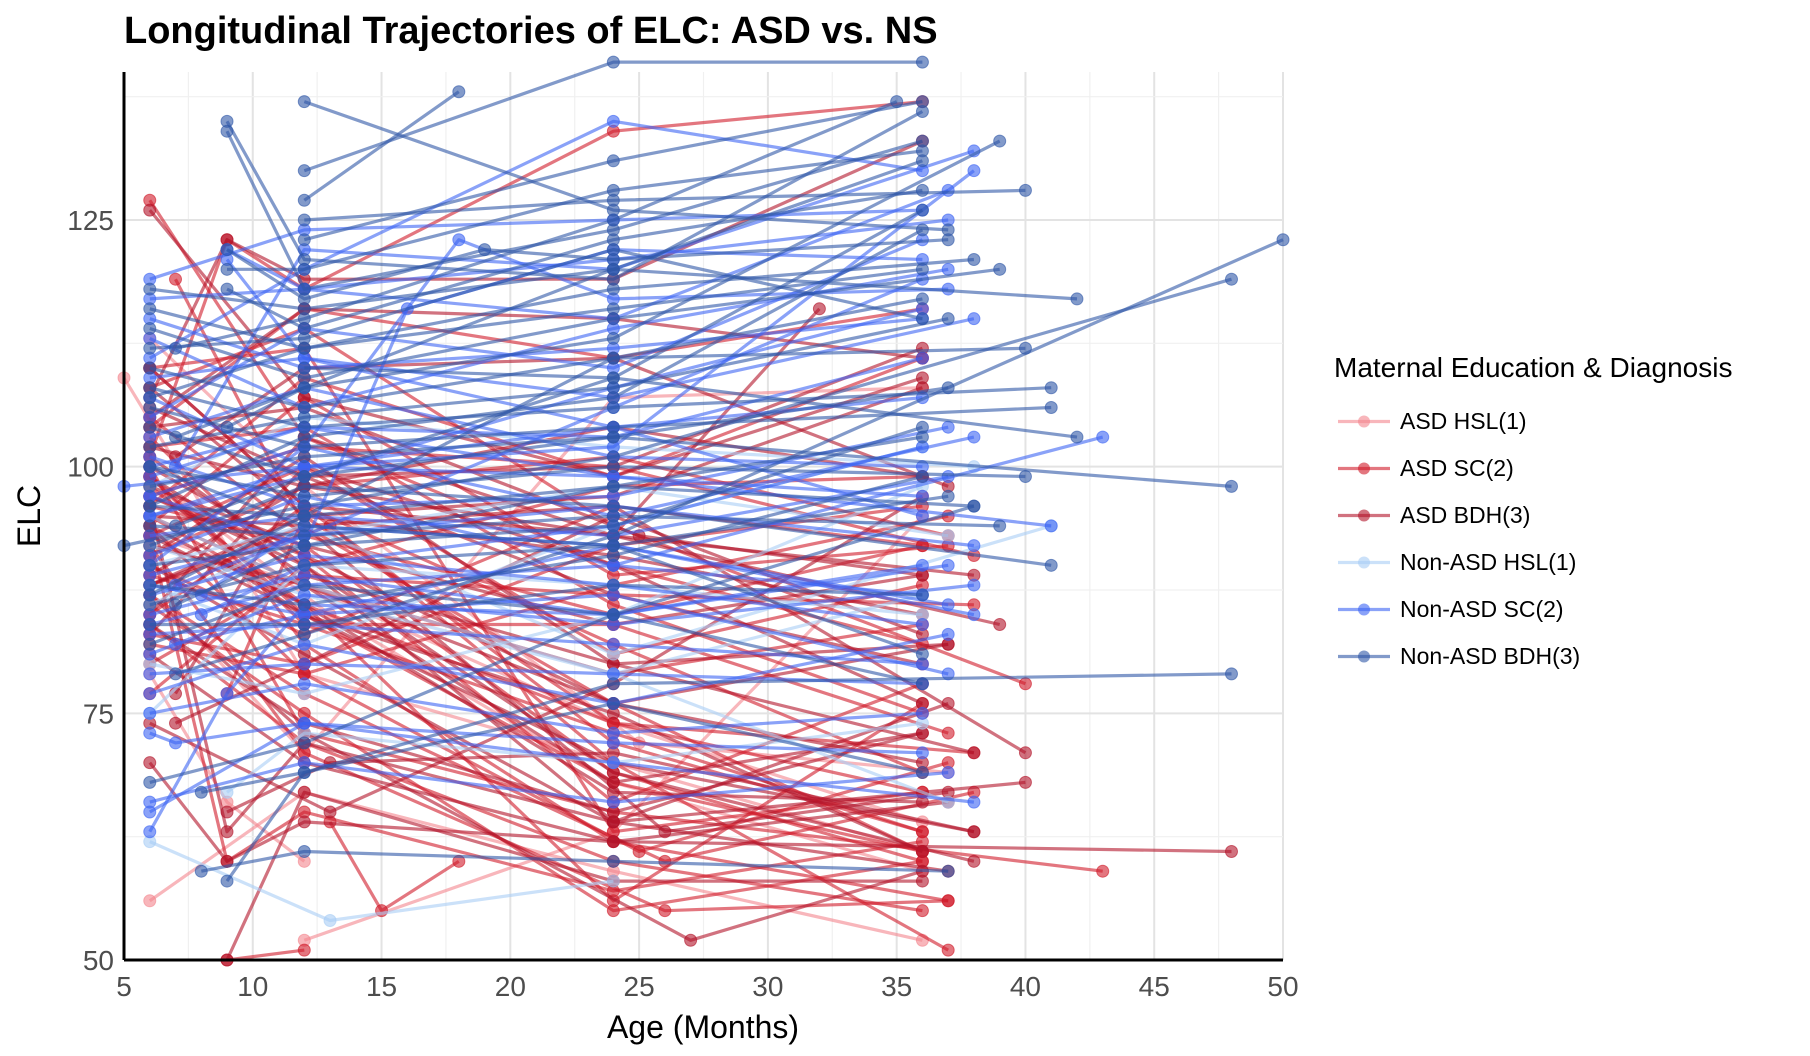  Describe the element at coordinates (1533, 367) in the screenshot. I see `legend-title: Maternal Education & Diagnosis` at that location.